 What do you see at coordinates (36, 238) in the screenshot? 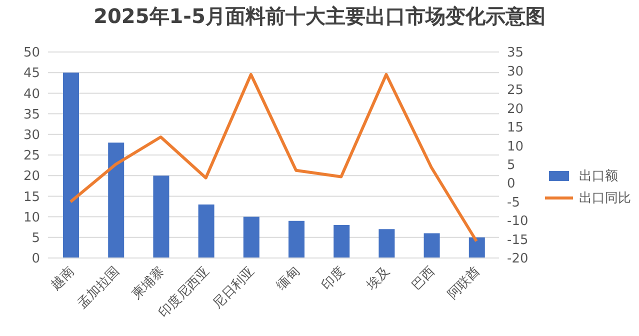
I see `y-tick-label: 5` at bounding box center [36, 238].